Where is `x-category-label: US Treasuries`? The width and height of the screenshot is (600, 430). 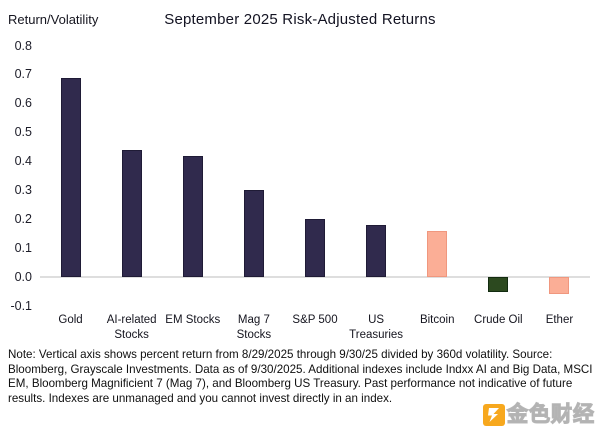 x-category-label: US Treasuries is located at coordinates (376, 327).